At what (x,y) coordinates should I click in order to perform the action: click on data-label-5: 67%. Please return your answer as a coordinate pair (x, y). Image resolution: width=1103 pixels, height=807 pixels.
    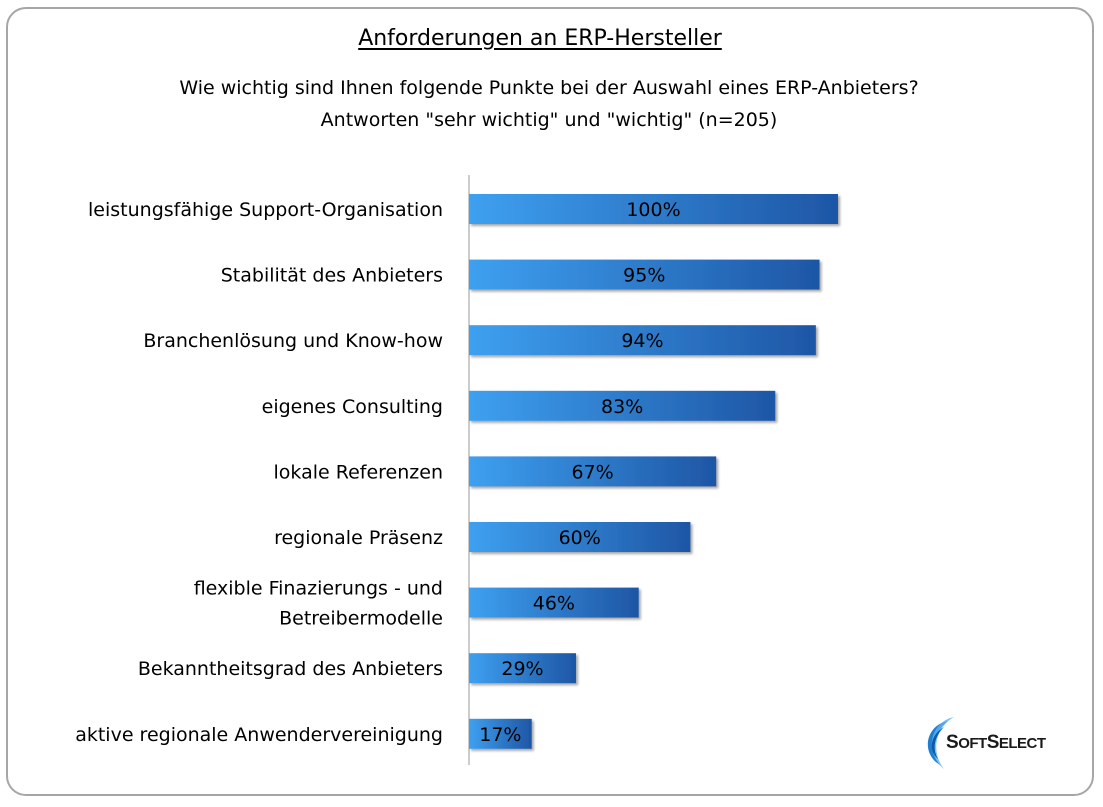
    Looking at the image, I should click on (592, 472).